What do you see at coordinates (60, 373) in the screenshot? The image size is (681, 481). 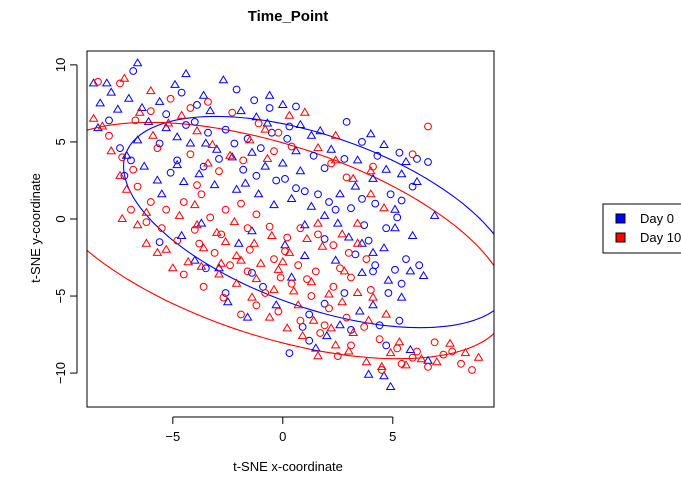 I see `y-tick-label: −10` at bounding box center [60, 373].